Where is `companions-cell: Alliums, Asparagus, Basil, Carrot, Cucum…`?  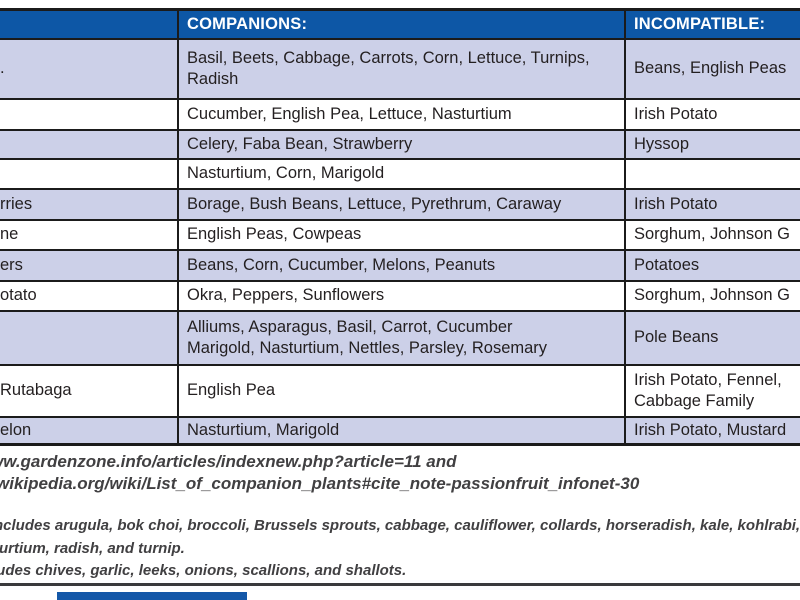
companions-cell: Alliums, Asparagus, Basil, Carrot, Cucum… is located at coordinates (401, 337).